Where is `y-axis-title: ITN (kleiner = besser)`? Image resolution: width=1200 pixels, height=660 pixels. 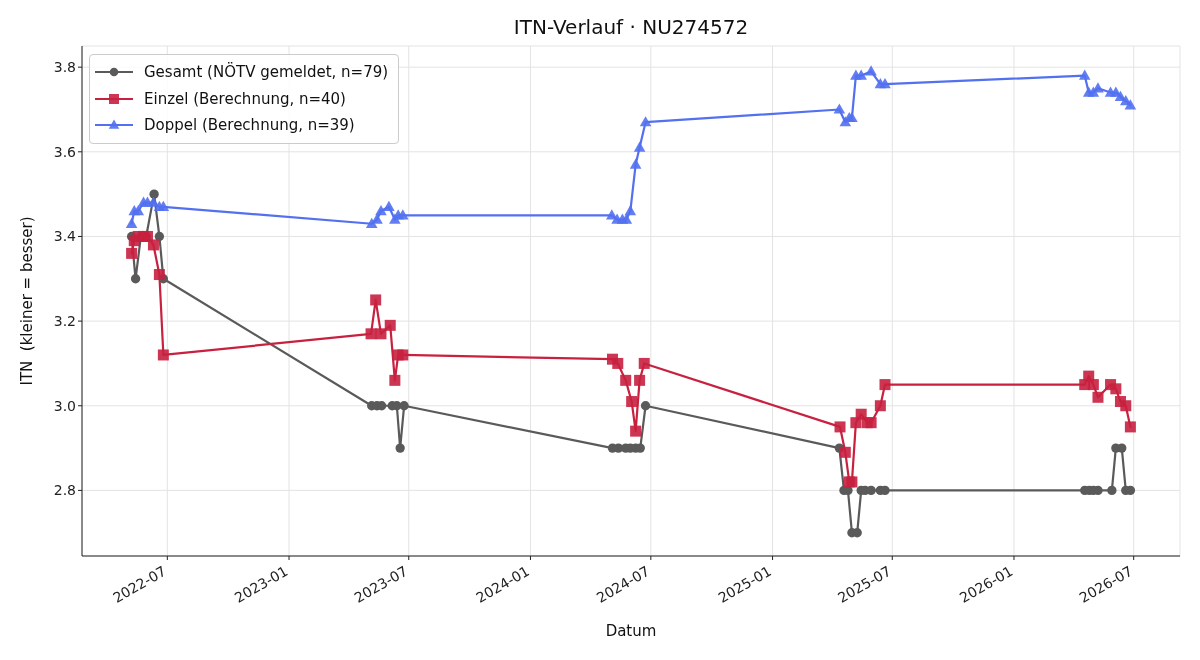 y-axis-title: ITN (kleiner = besser) is located at coordinates (27, 301).